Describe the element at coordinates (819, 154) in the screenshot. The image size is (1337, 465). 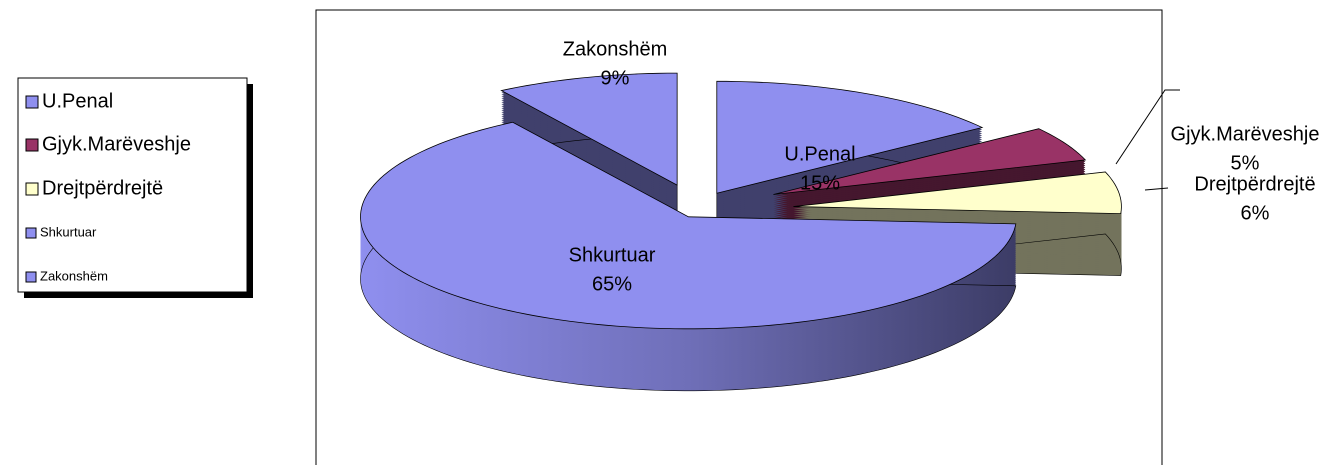
I see `slice-label: U.Penal` at that location.